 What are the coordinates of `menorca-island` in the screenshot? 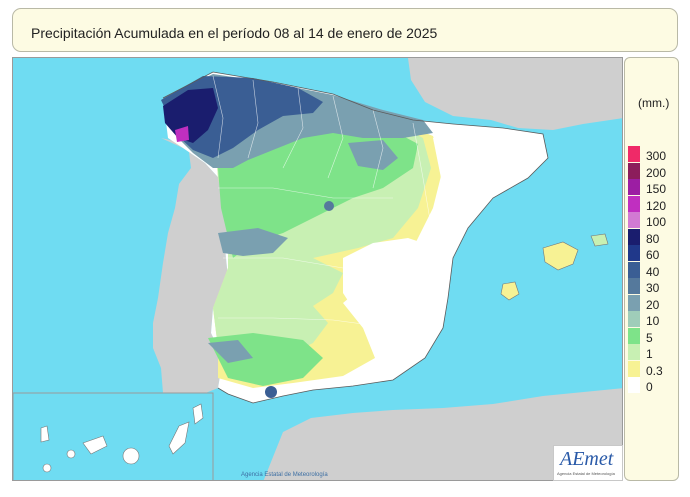 It's located at (599, 240).